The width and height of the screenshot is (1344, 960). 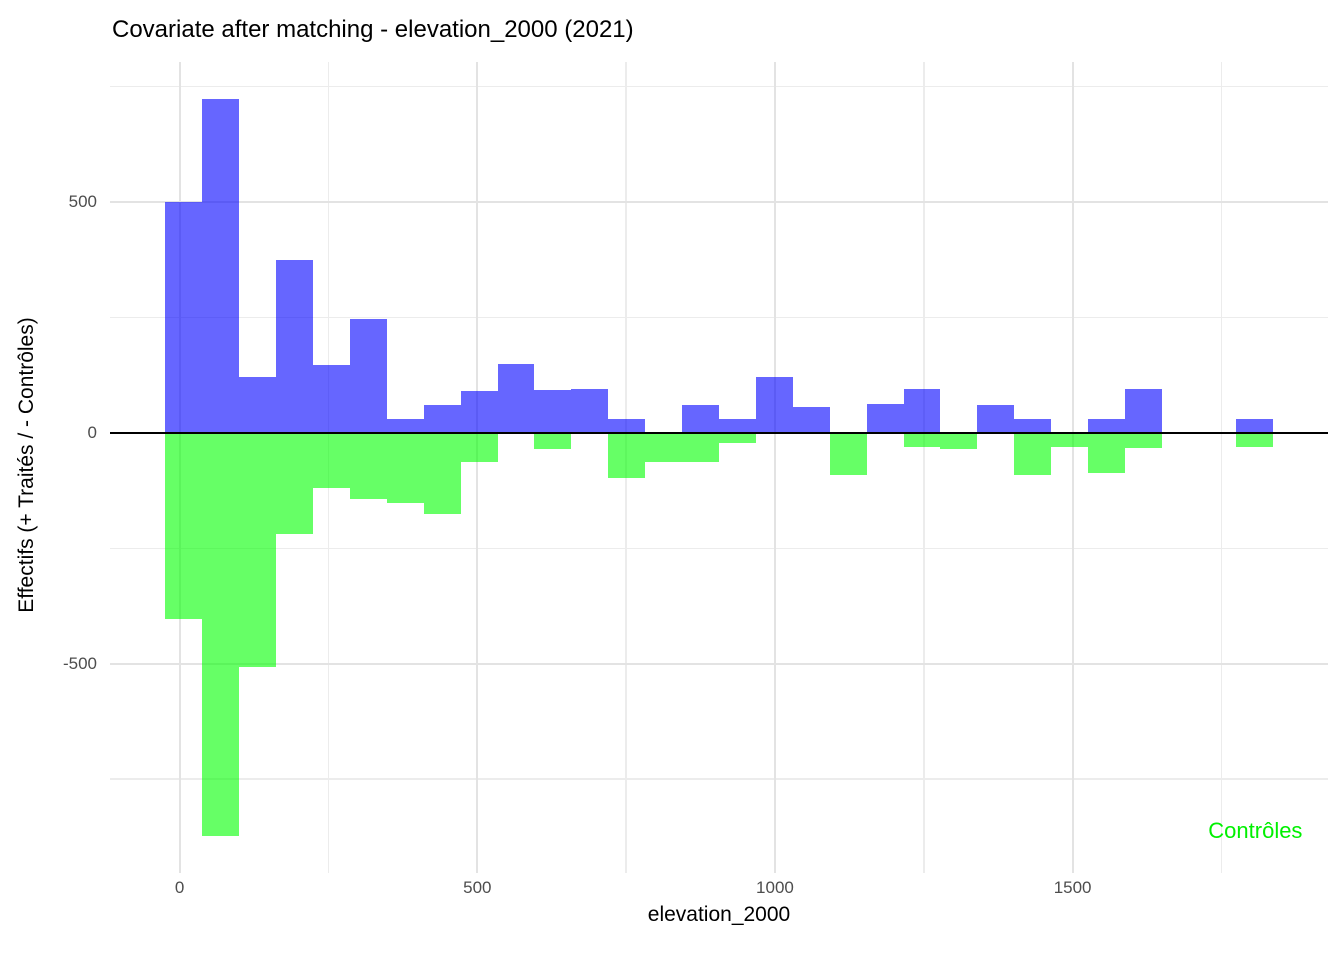 I want to click on y-tick-label: -500, so click(x=79, y=663).